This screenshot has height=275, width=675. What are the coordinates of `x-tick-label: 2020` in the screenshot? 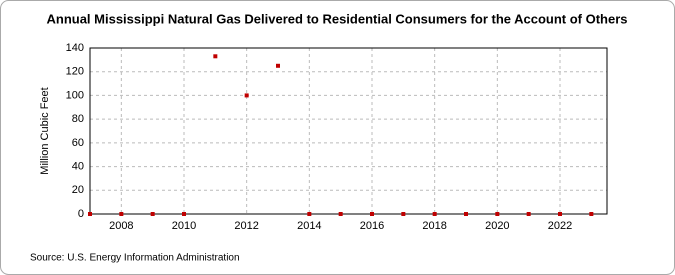 It's located at (497, 226).